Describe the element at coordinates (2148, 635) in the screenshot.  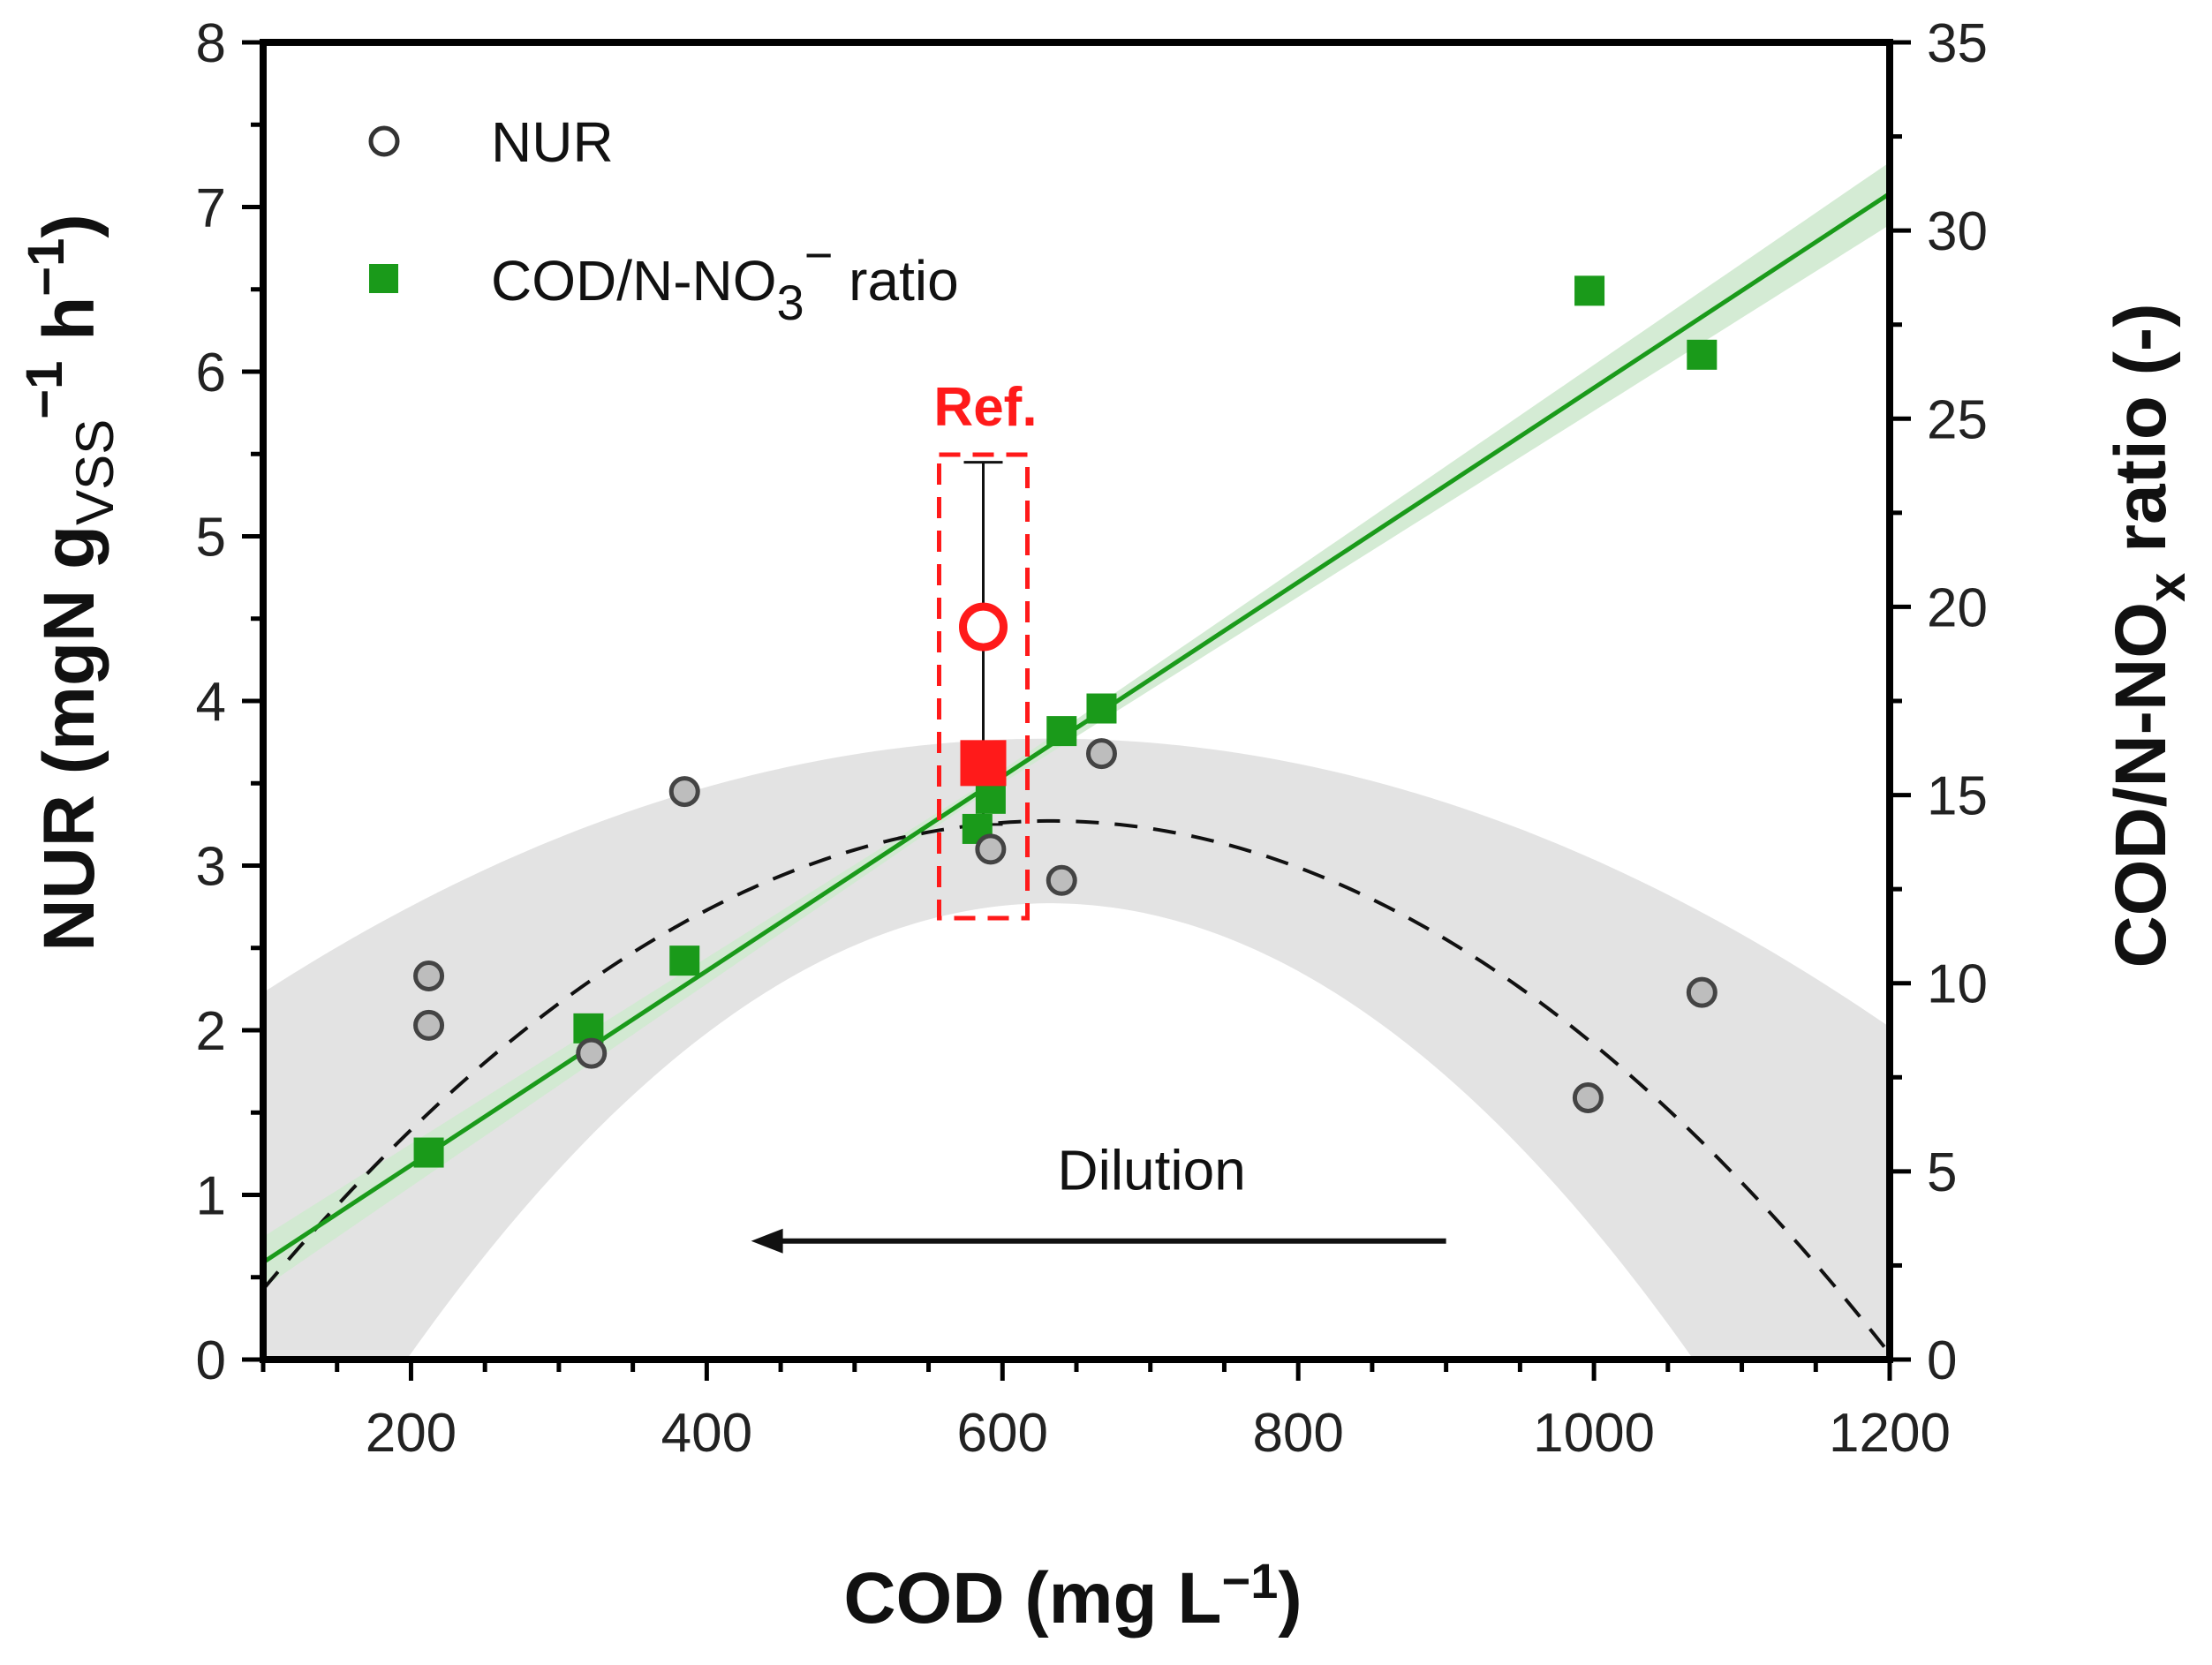
I see `y-right-axis-title: COD/N-NOx ratio (-)` at that location.